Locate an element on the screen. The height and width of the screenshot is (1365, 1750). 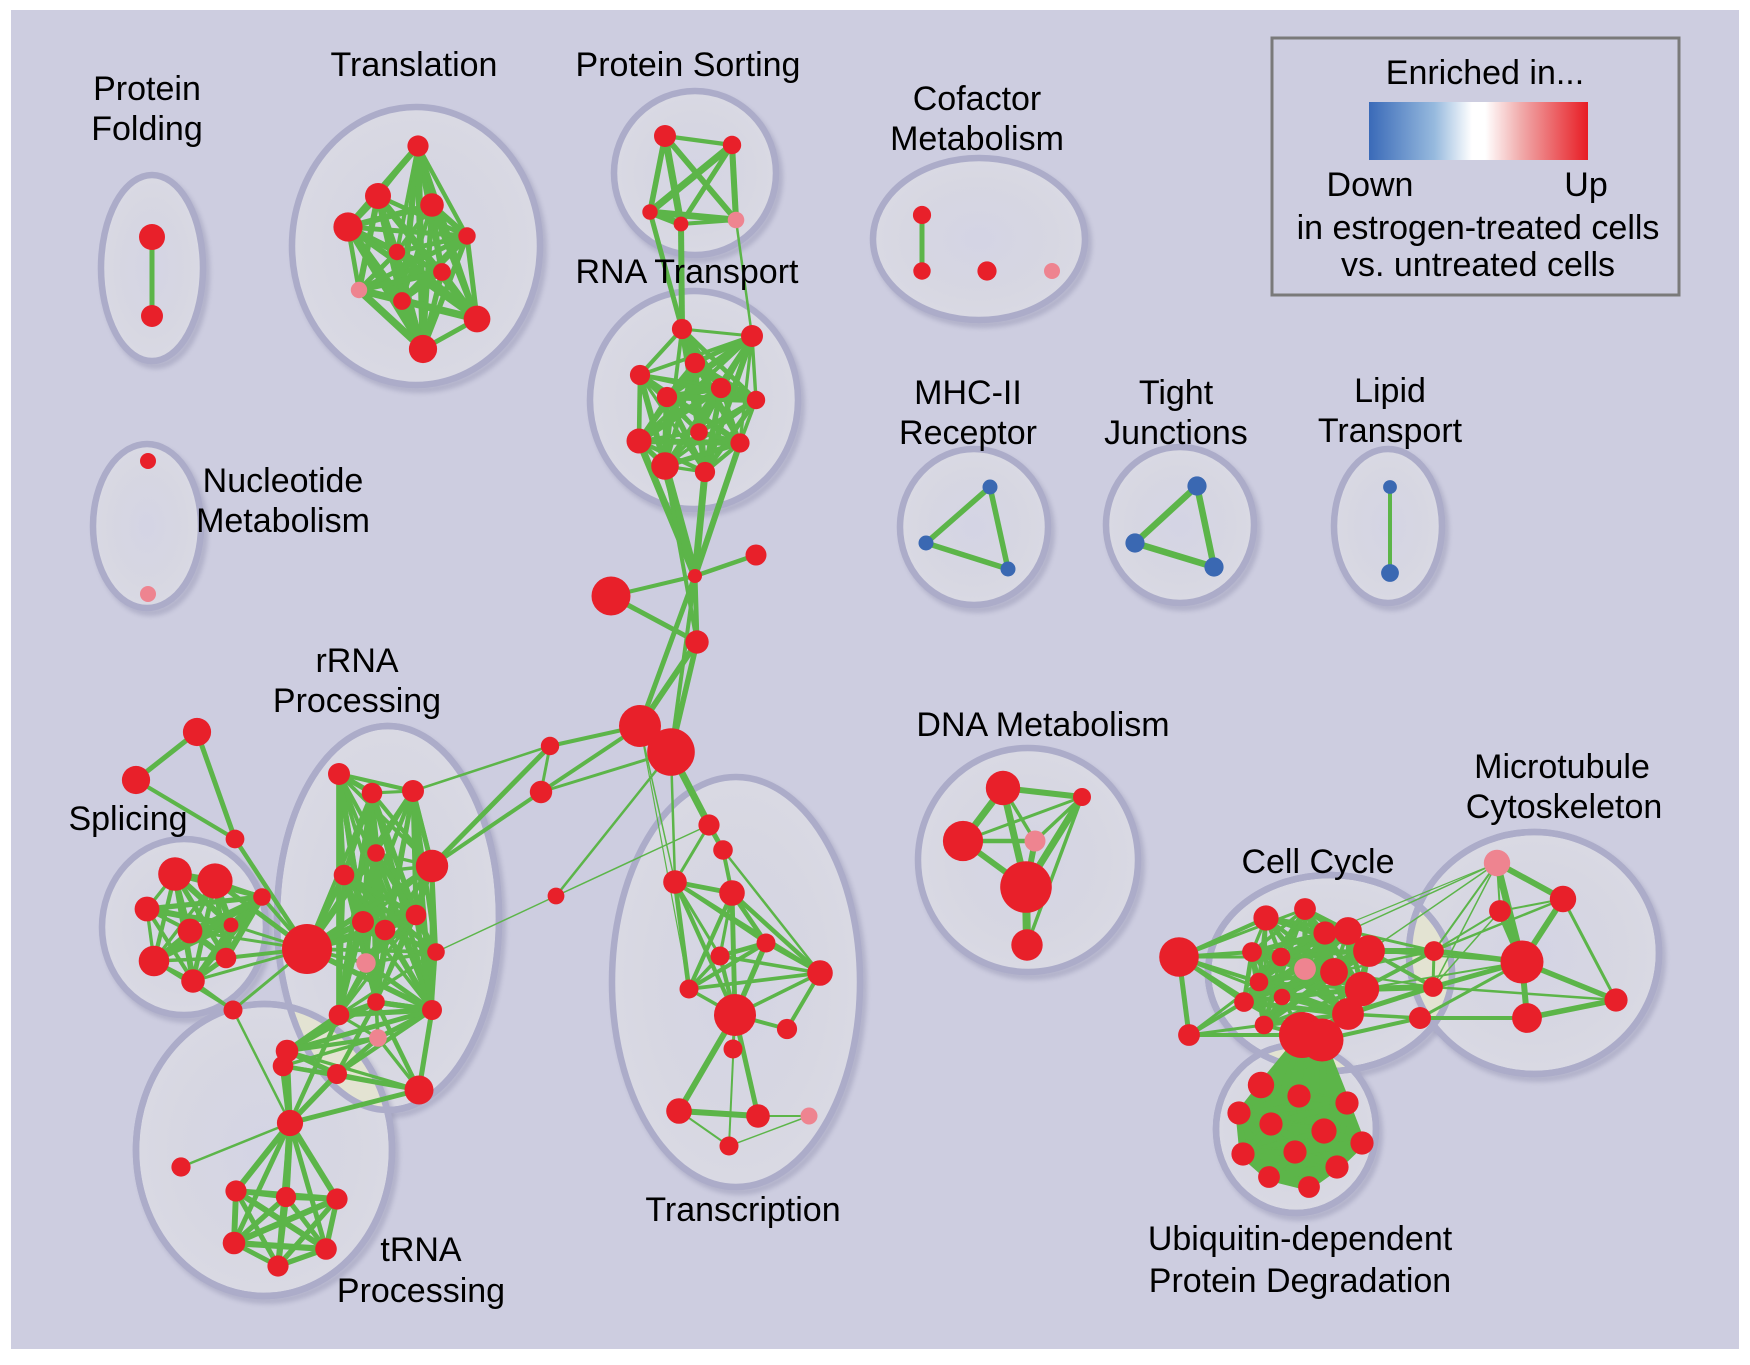
svg-text: Up is located at coordinates (1585, 185).